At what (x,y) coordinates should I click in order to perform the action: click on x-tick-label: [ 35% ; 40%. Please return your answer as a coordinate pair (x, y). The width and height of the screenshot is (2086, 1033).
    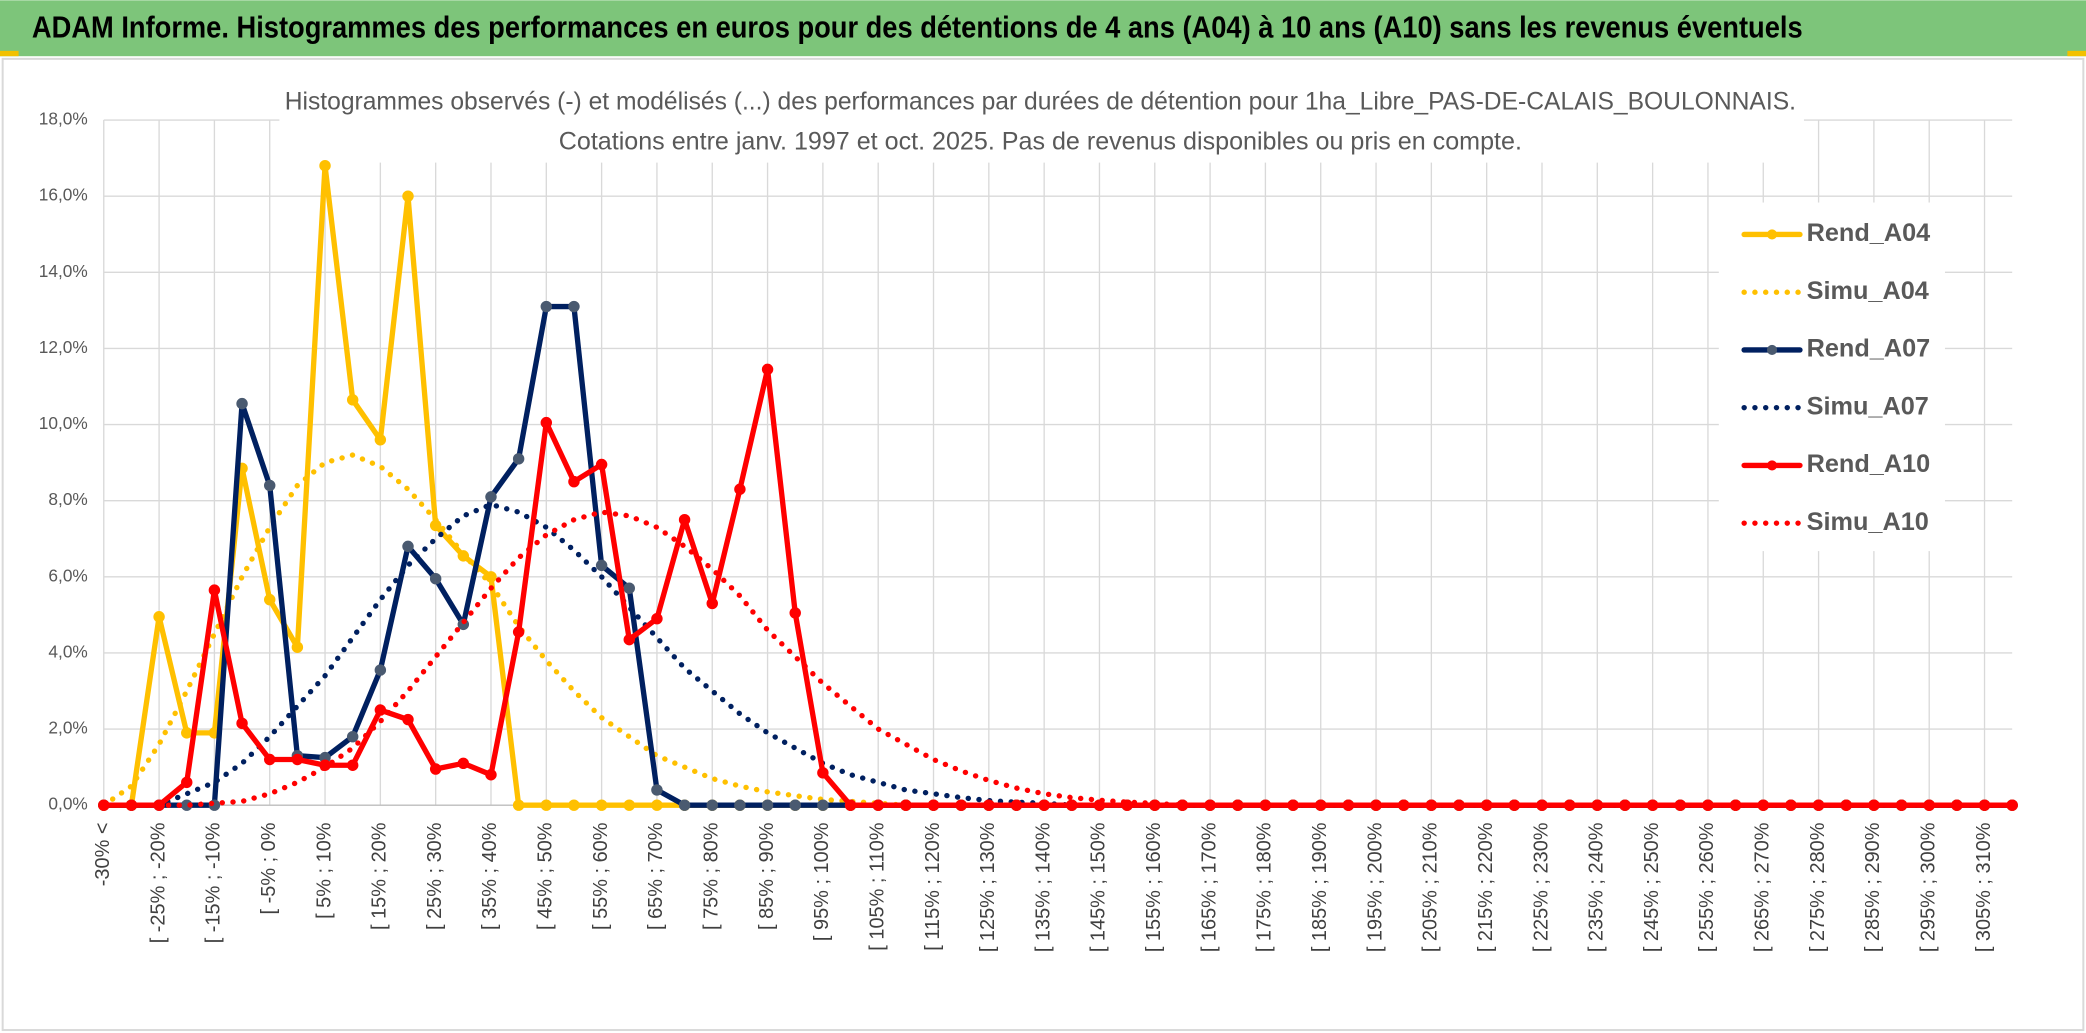
    Looking at the image, I should click on (490, 876).